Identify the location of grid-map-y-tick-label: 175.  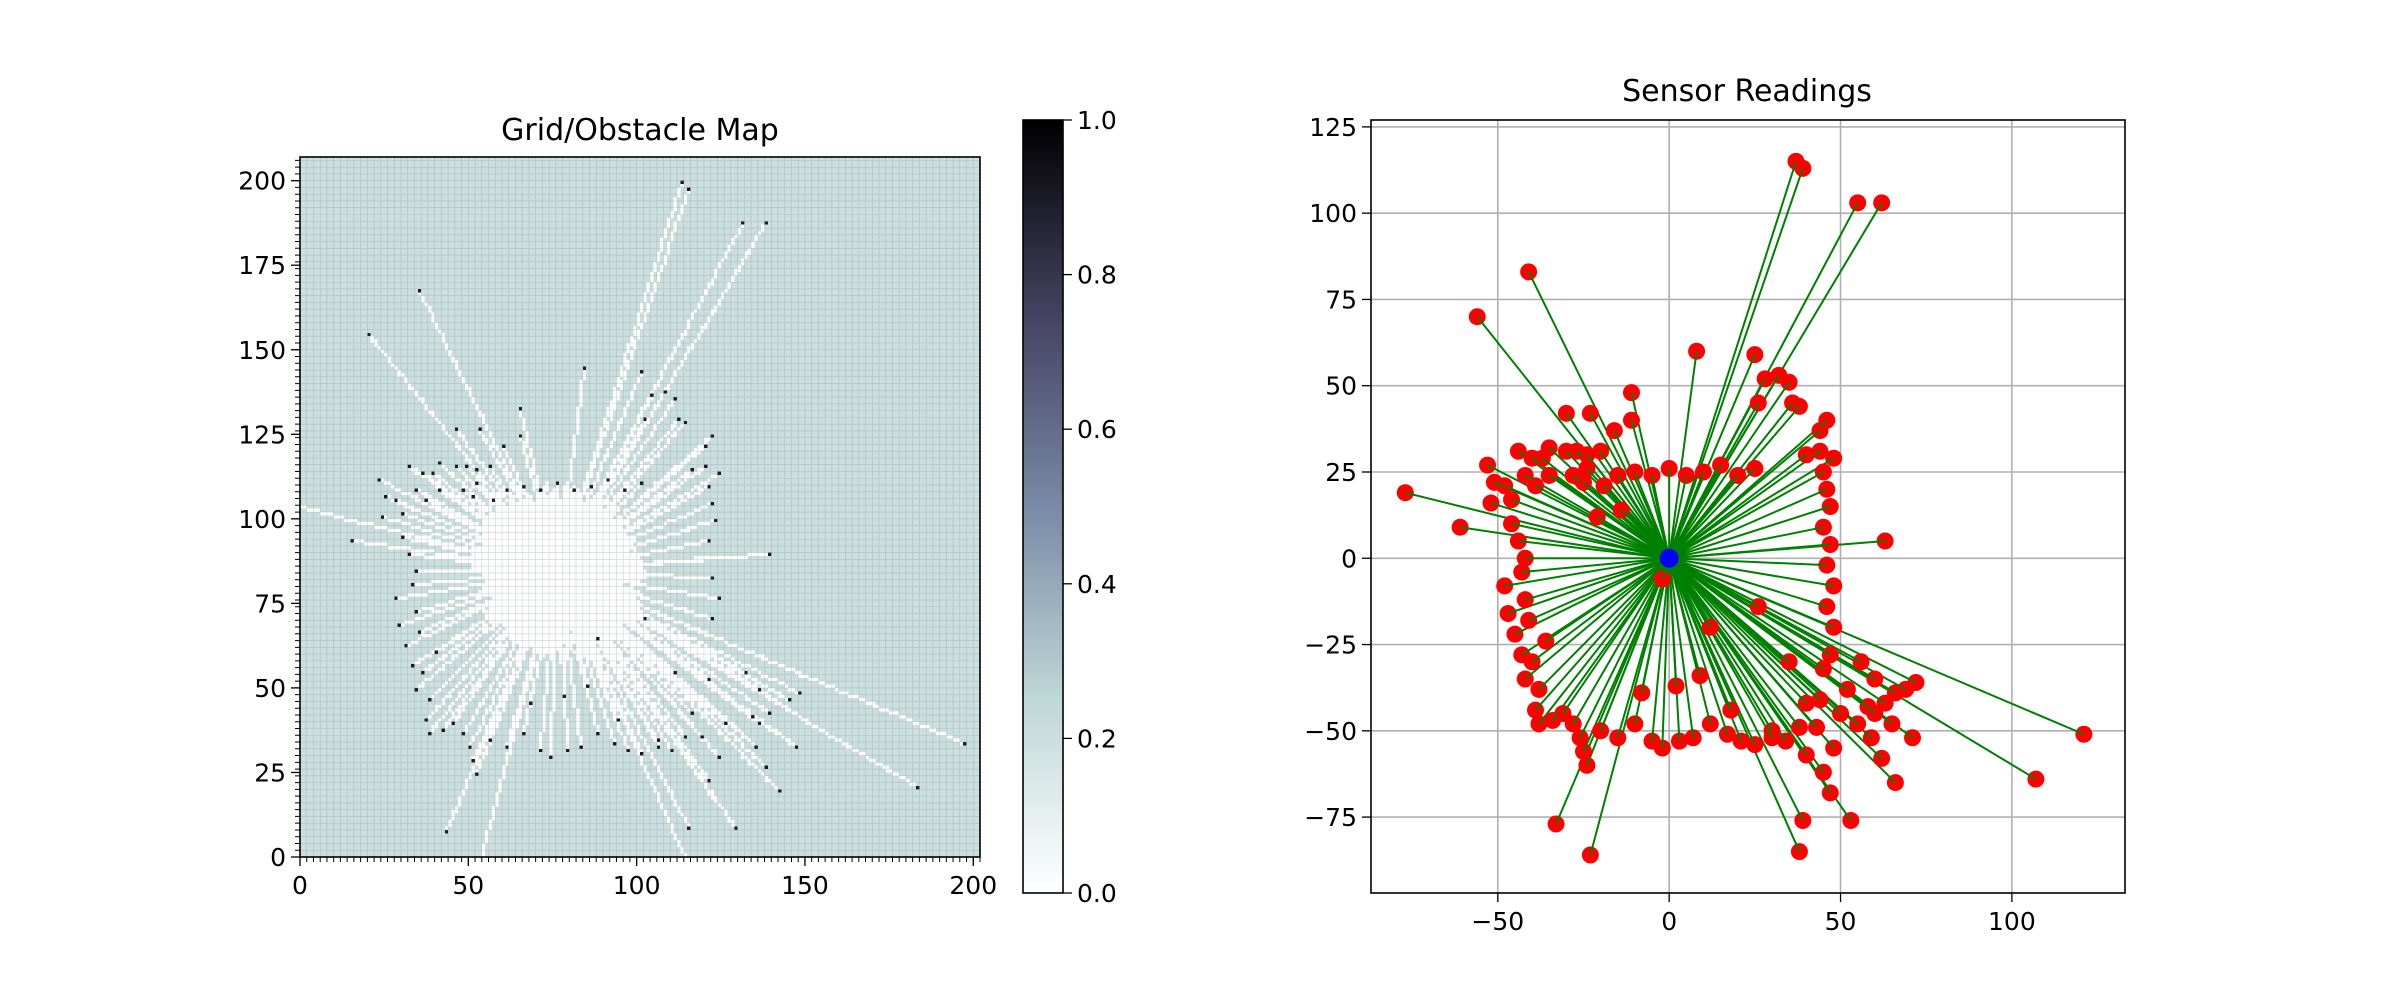
(262, 265).